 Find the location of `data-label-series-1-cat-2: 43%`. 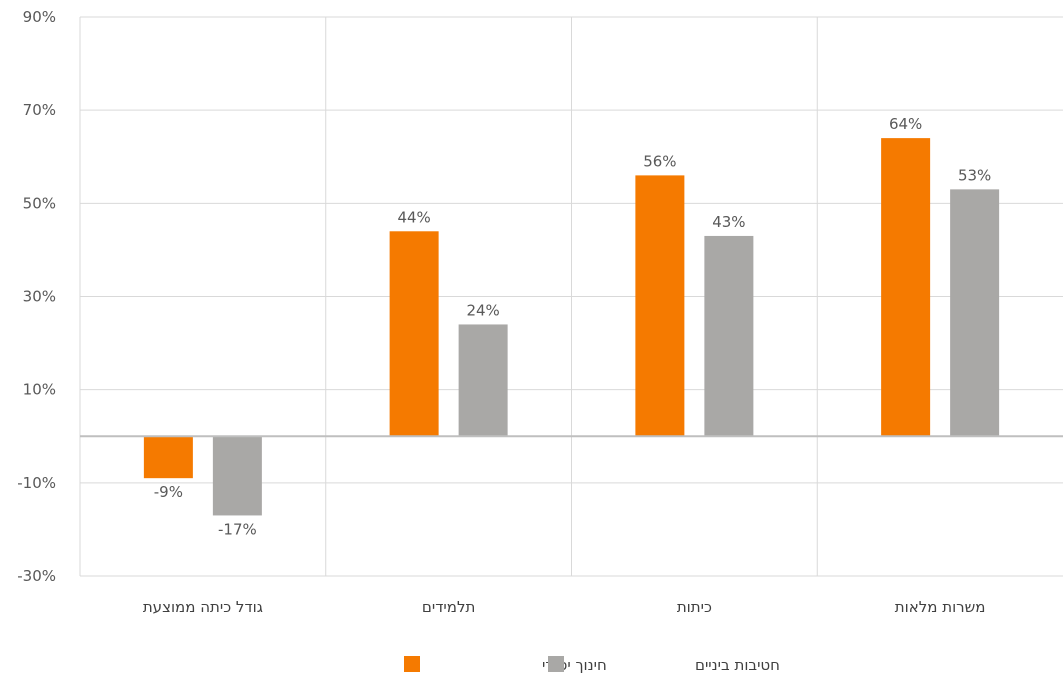

data-label-series-1-cat-2: 43% is located at coordinates (728, 222).